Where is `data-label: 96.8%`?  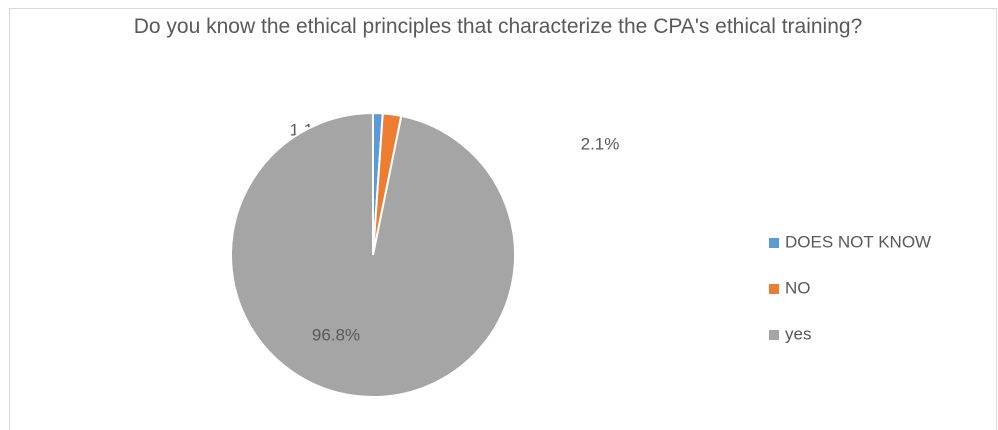 data-label: 96.8% is located at coordinates (336, 334).